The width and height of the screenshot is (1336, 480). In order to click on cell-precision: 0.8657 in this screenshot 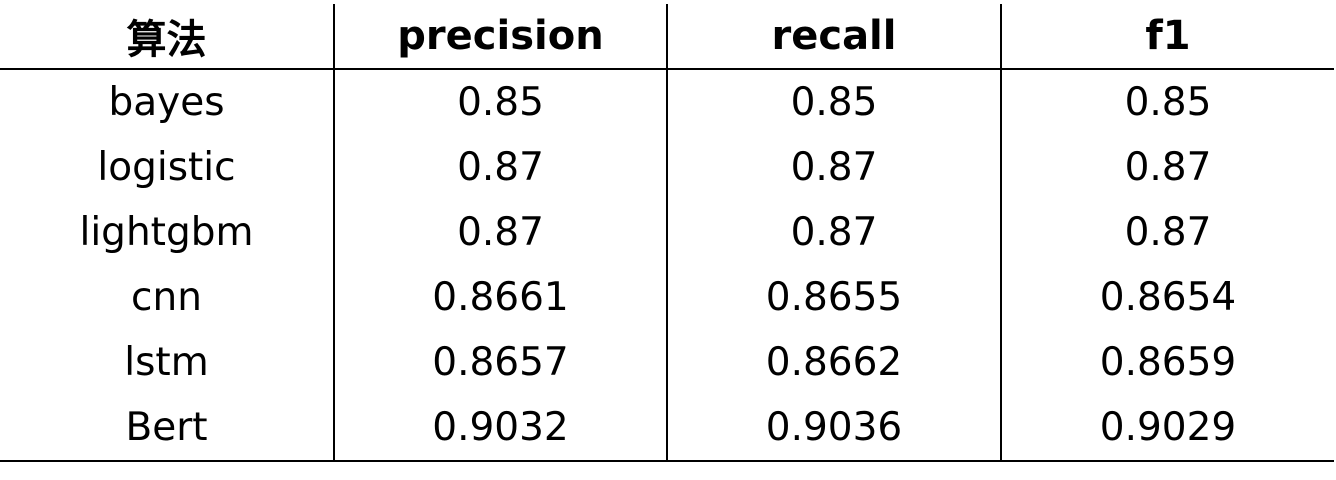, I will do `click(500, 362)`.